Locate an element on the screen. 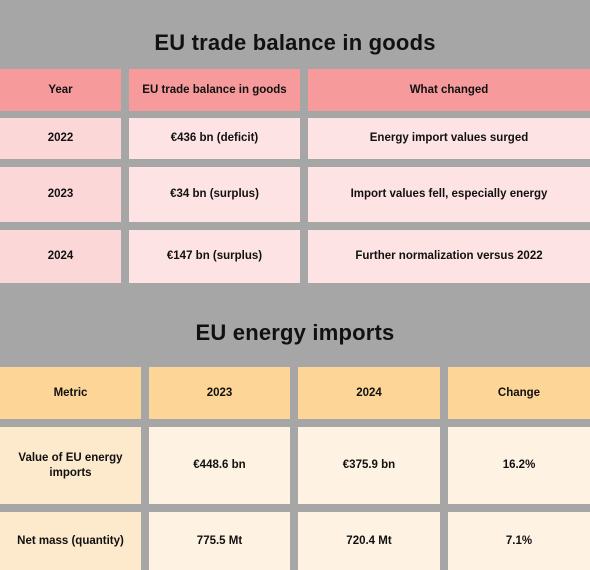  trade-row-year: 2023 is located at coordinates (60, 194).